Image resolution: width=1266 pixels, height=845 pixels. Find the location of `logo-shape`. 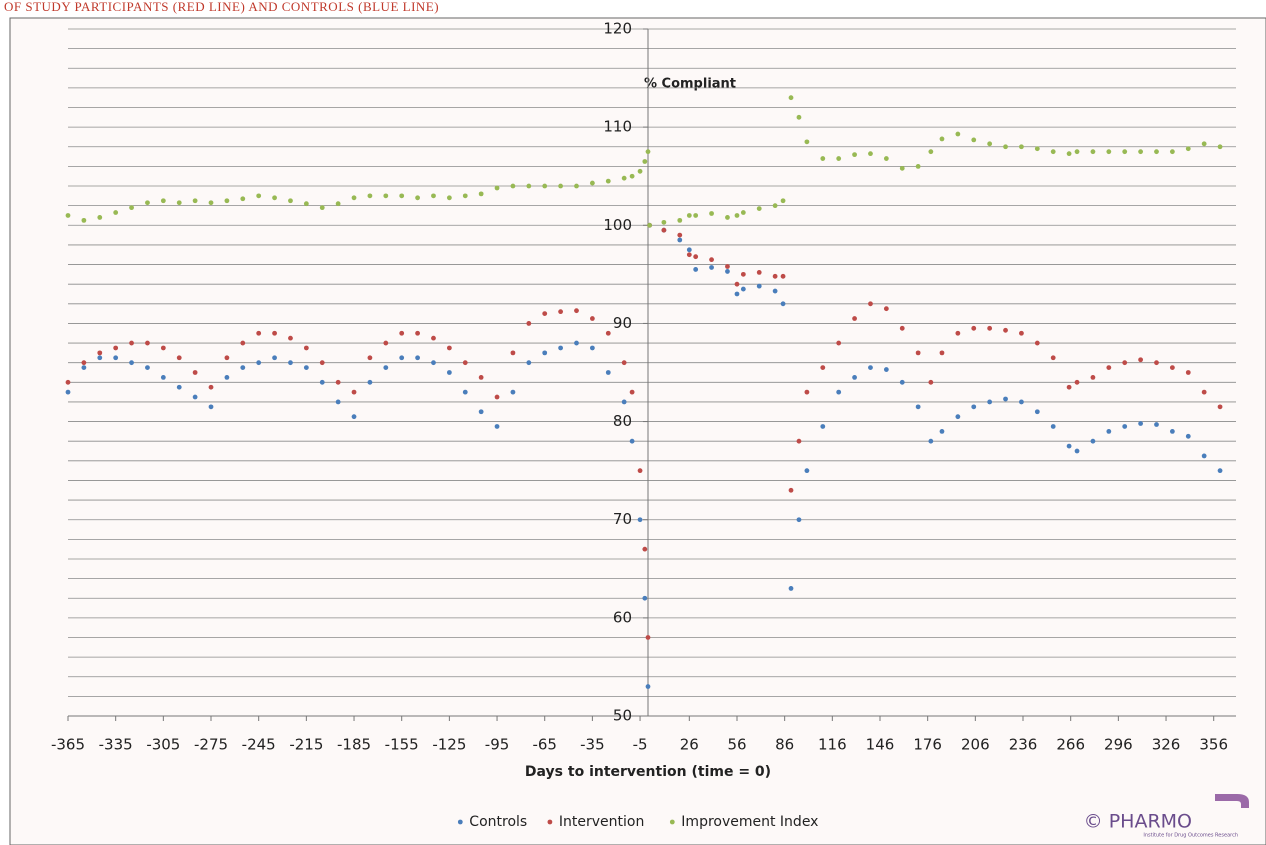

logo-shape is located at coordinates (1232, 801).